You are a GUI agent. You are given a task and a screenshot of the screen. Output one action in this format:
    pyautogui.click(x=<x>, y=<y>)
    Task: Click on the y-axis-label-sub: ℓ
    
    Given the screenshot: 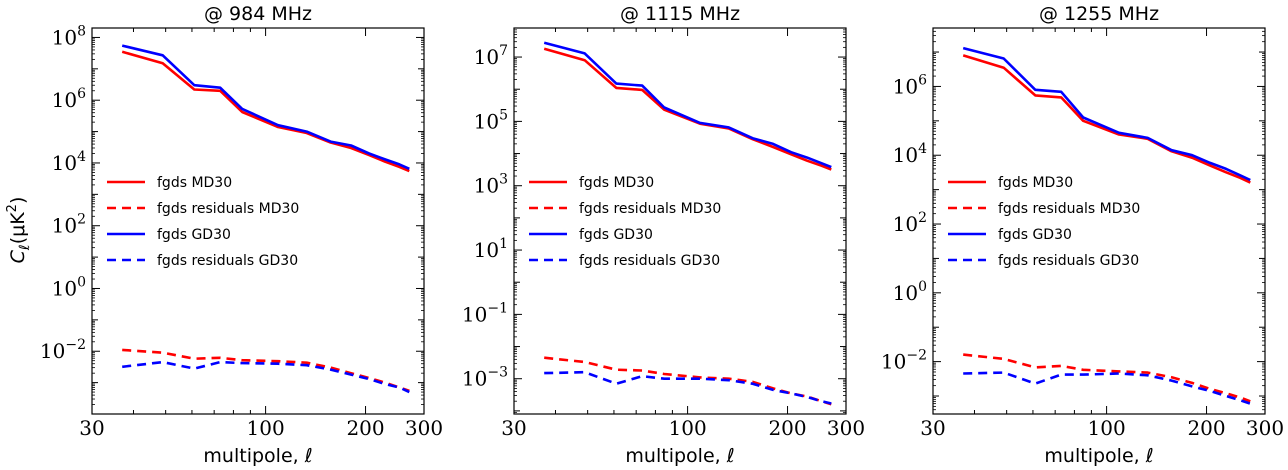 What is the action you would take?
    pyautogui.click(x=25, y=247)
    